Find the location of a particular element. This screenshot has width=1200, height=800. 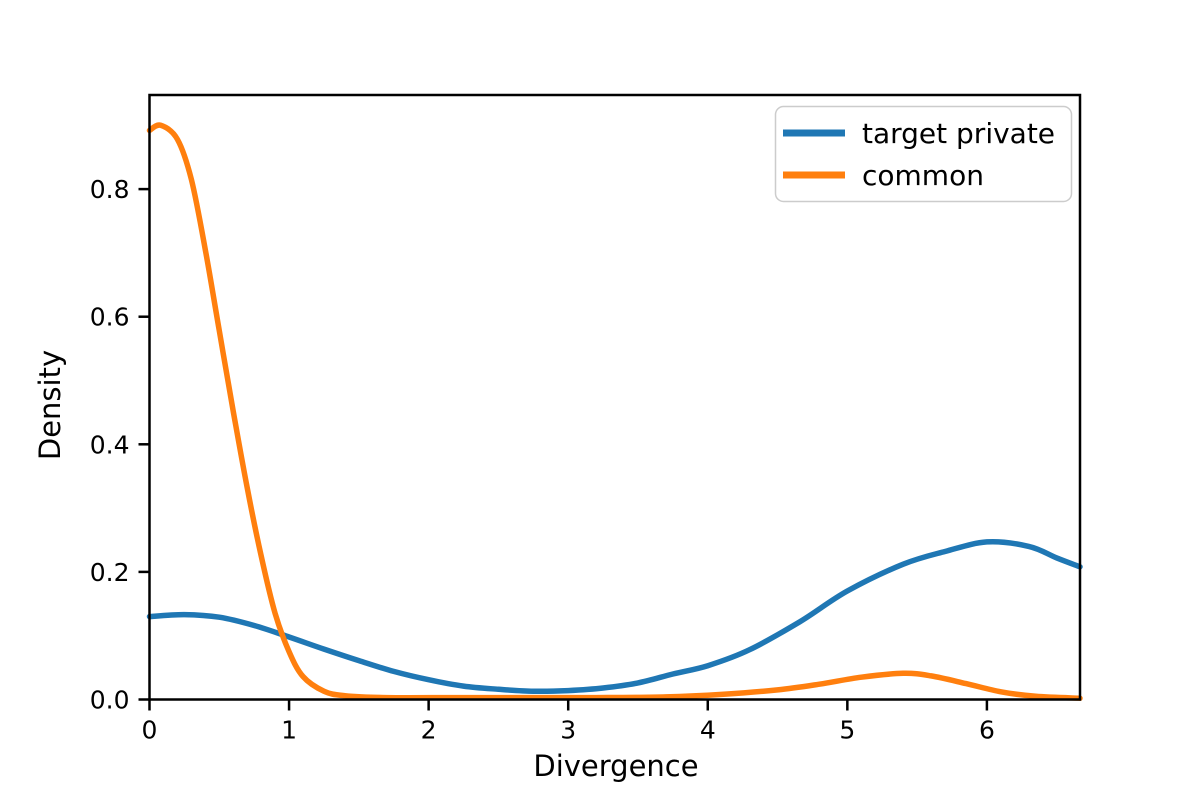

legend-label-common: common is located at coordinates (923, 175).